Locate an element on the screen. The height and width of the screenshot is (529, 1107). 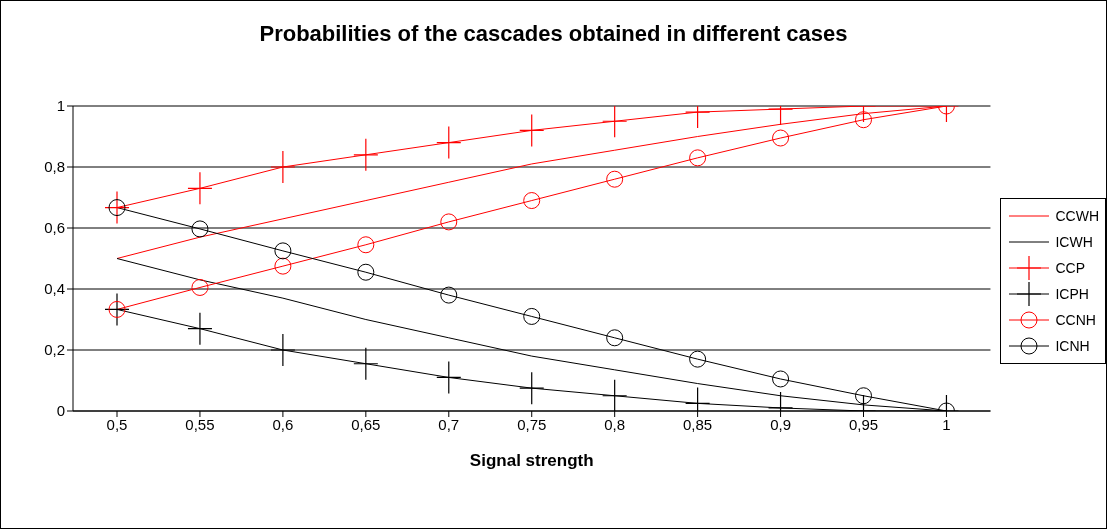
x-tick-label: 0,85 is located at coordinates (698, 424).